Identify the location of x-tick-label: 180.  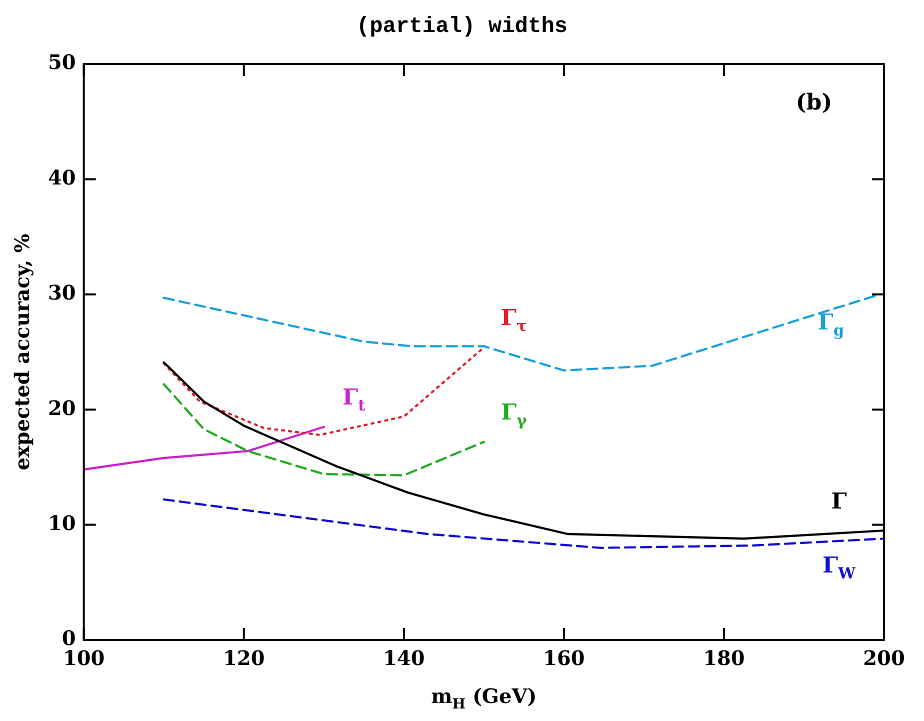
(724, 658).